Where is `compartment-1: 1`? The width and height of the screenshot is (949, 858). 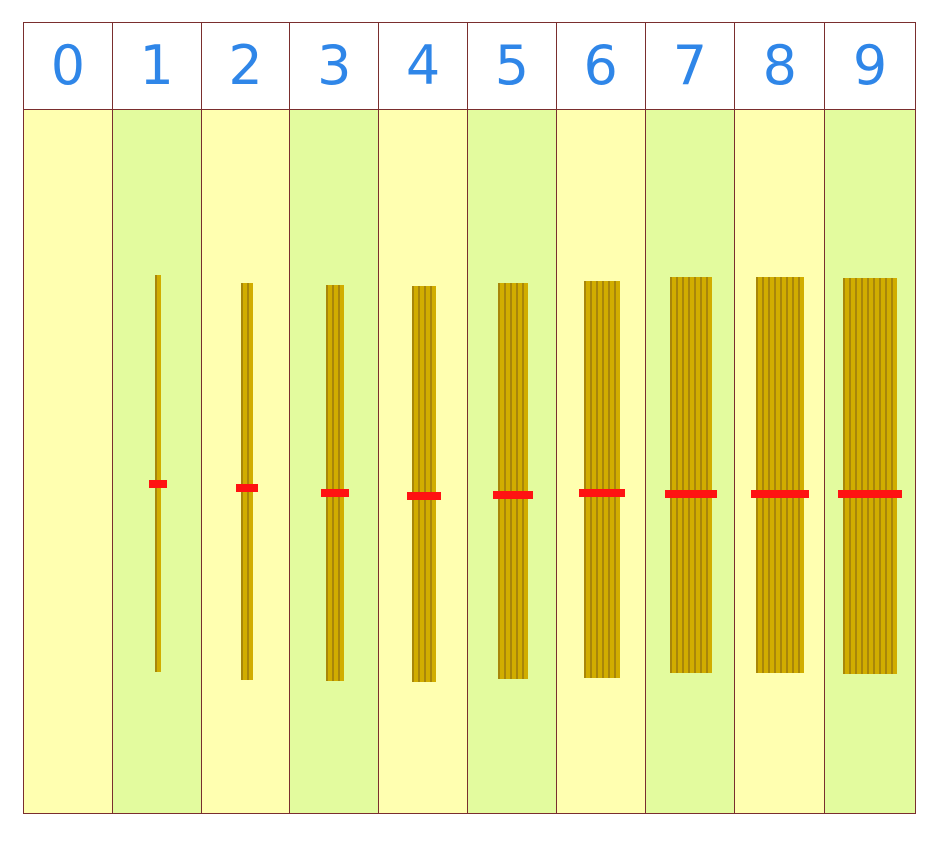
compartment-1: 1 is located at coordinates (157, 418).